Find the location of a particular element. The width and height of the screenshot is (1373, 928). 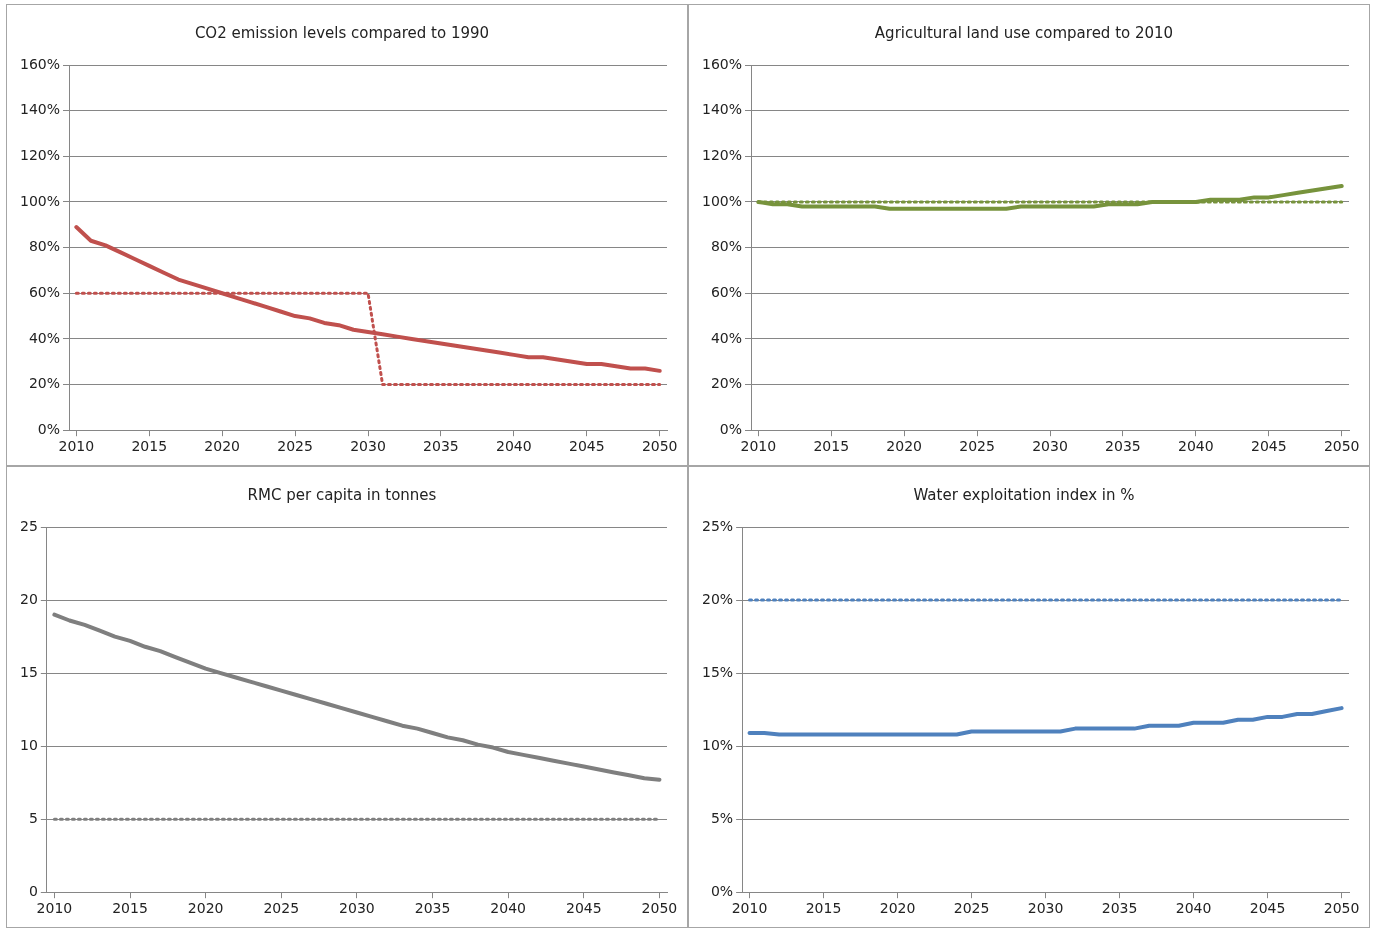

chart-title: Water exploitation index in % is located at coordinates (1024, 494).